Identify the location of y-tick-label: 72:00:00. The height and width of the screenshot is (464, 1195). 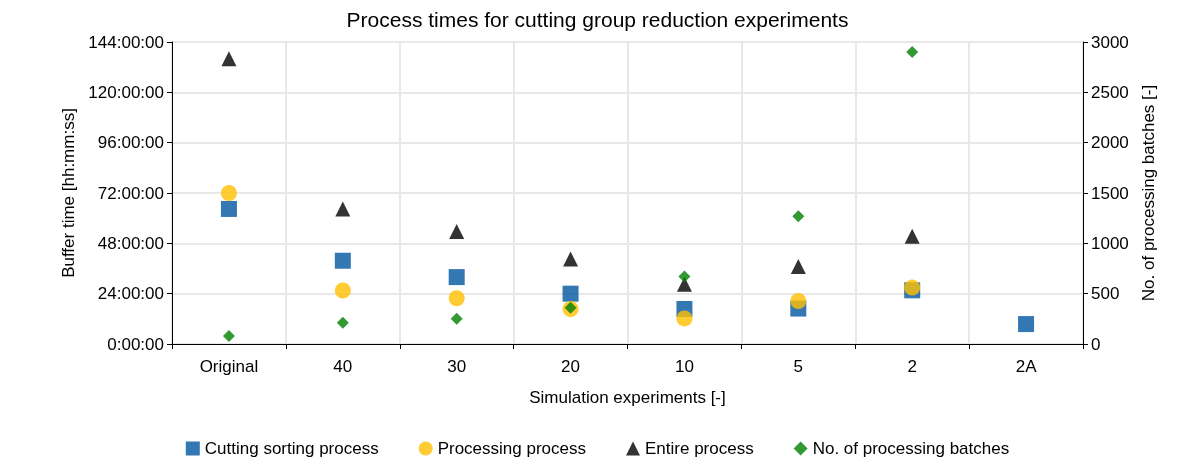
(130, 193).